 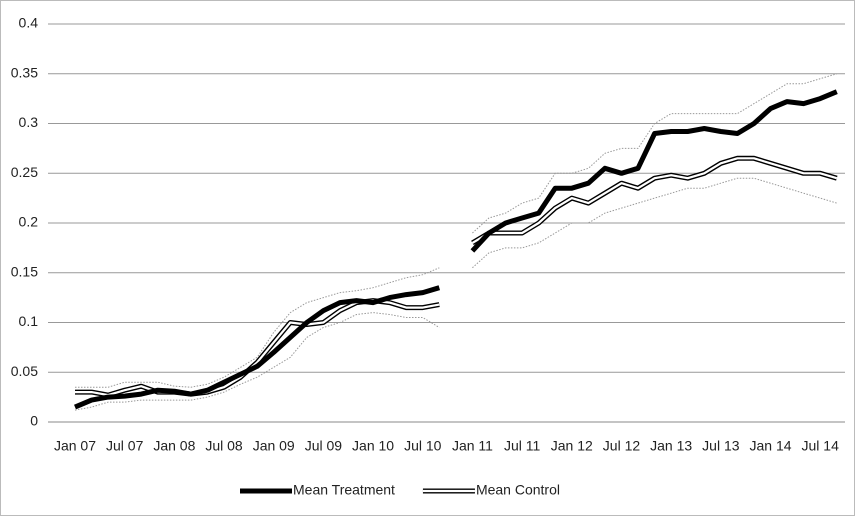 What do you see at coordinates (671, 446) in the screenshot?
I see `x-tick-label: Jan 13` at bounding box center [671, 446].